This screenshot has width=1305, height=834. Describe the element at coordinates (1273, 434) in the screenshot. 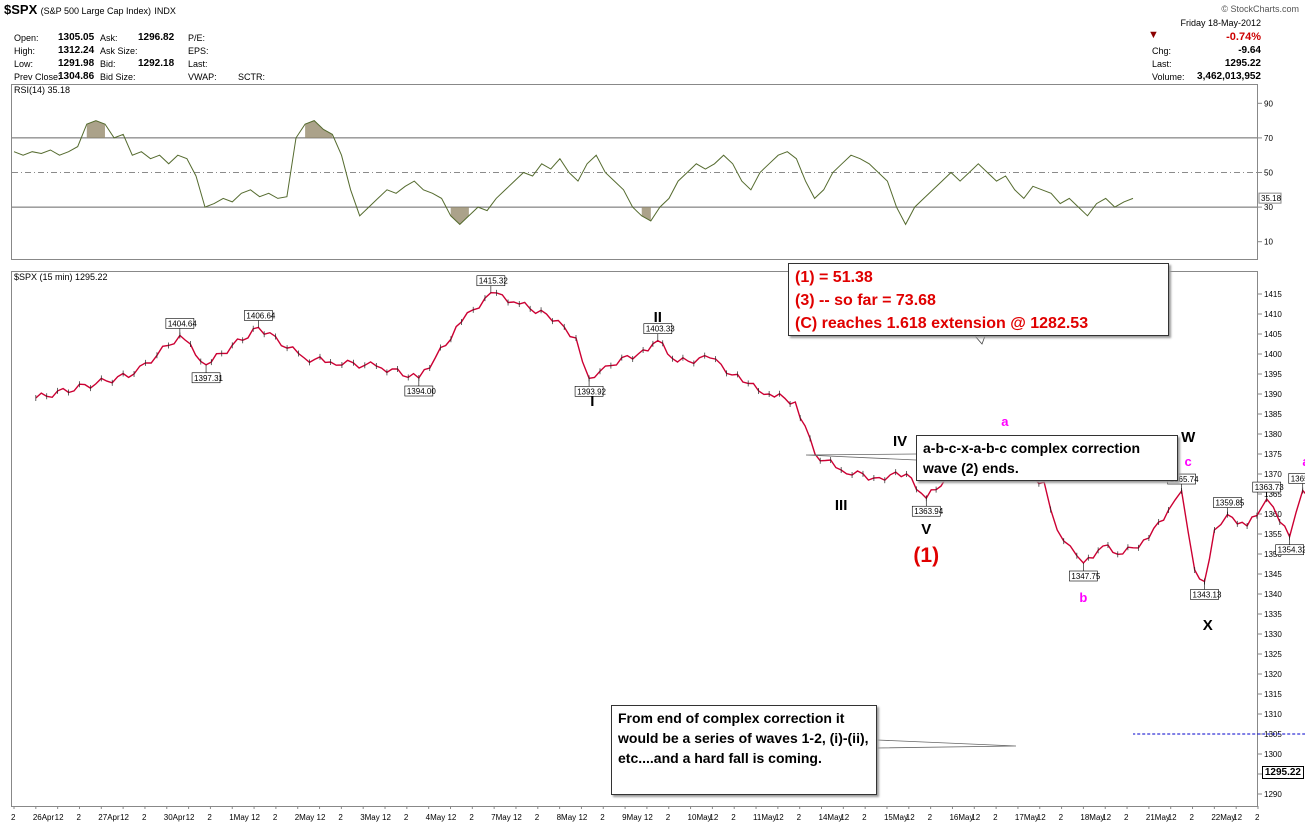

I see `price-y-tick: 1380` at that location.